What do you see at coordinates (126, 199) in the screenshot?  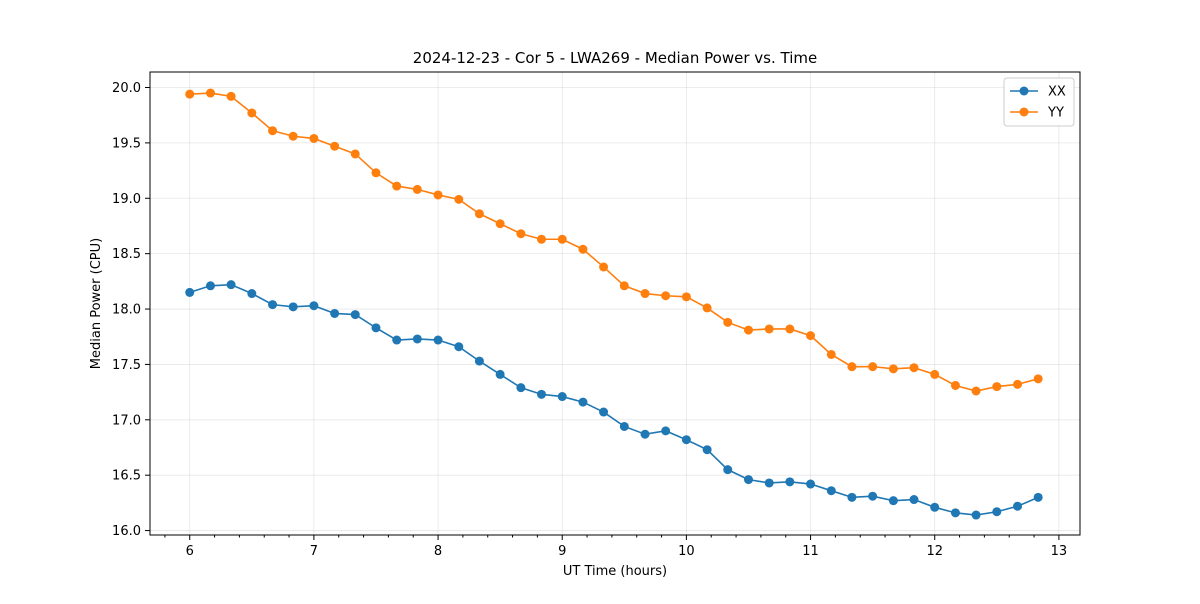 I see `y-tick-label: 19.0` at bounding box center [126, 199].